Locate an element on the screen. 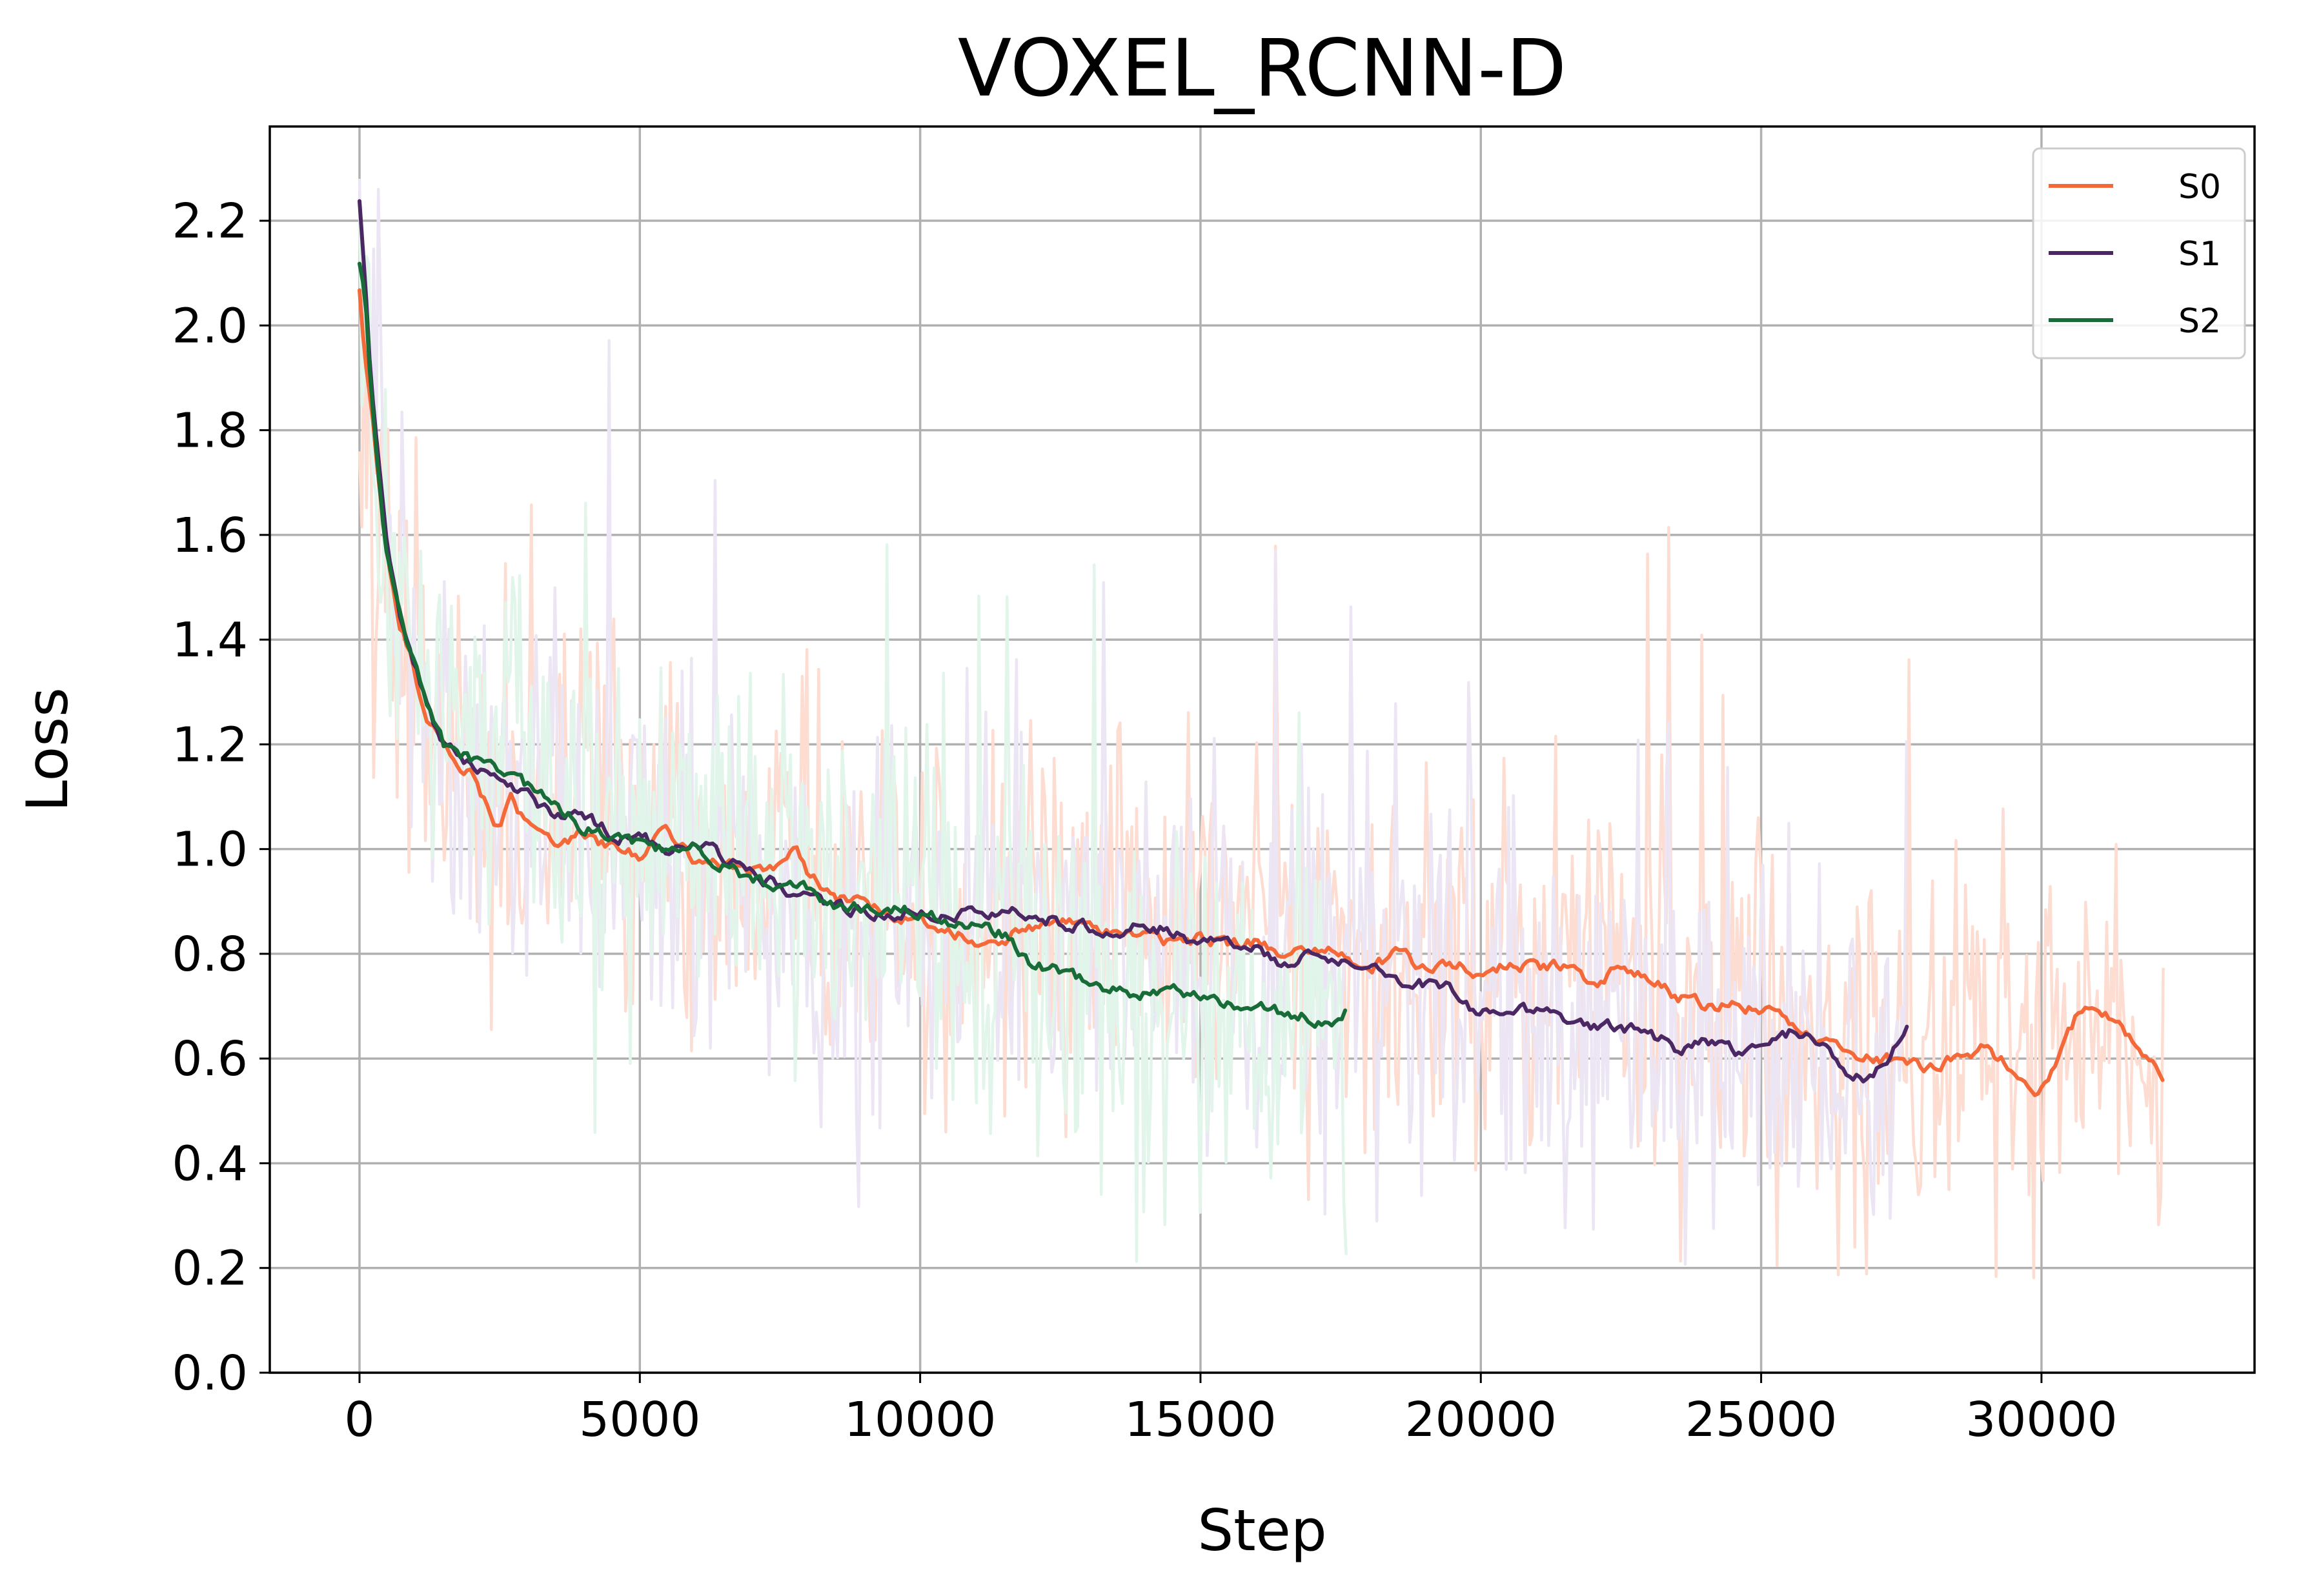  y-tick-label: 1.4 is located at coordinates (210, 640).